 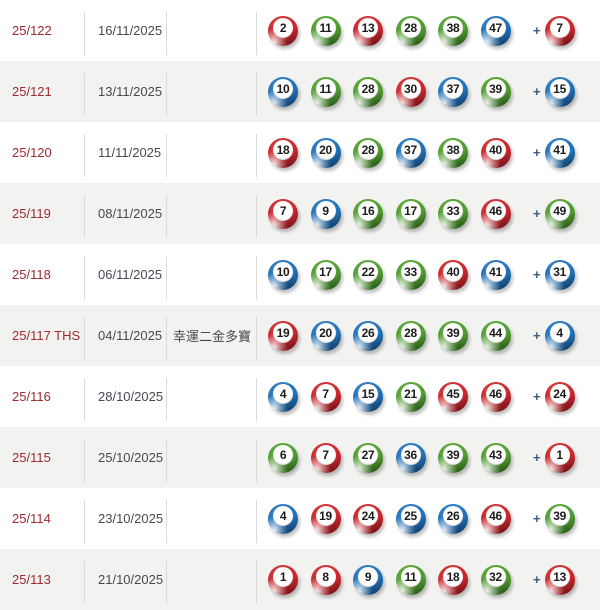 I want to click on draw-date: 21/10/2025, so click(x=131, y=579).